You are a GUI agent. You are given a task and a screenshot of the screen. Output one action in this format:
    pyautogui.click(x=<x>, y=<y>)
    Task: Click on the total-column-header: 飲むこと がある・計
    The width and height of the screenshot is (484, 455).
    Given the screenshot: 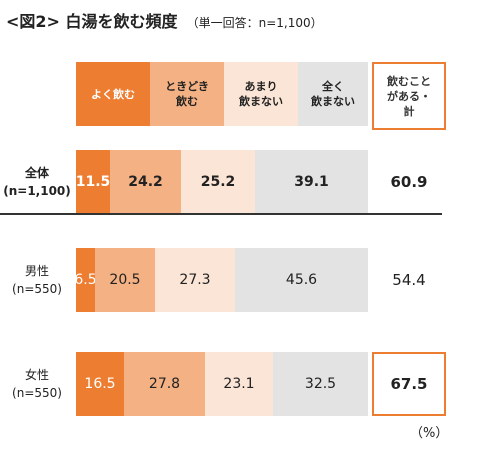 What is the action you would take?
    pyautogui.click(x=409, y=96)
    